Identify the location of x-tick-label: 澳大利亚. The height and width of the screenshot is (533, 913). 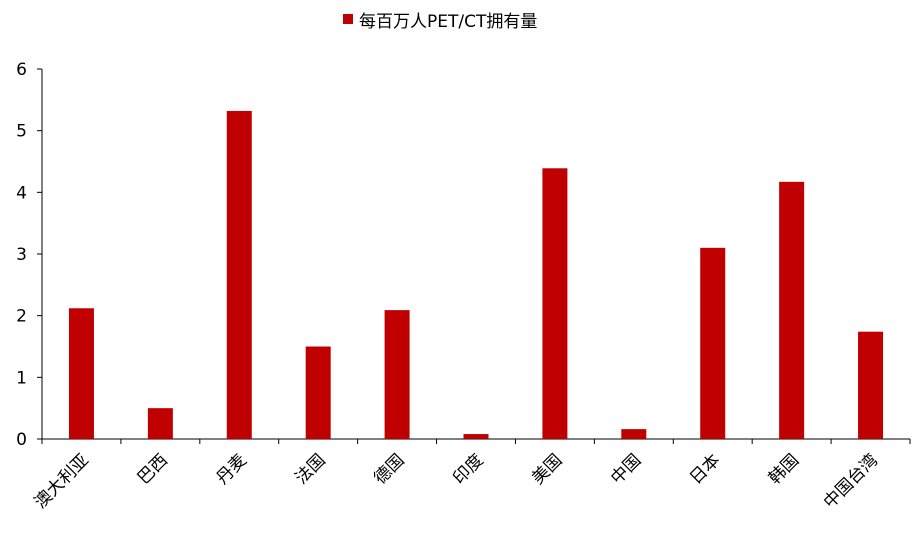
(62, 481).